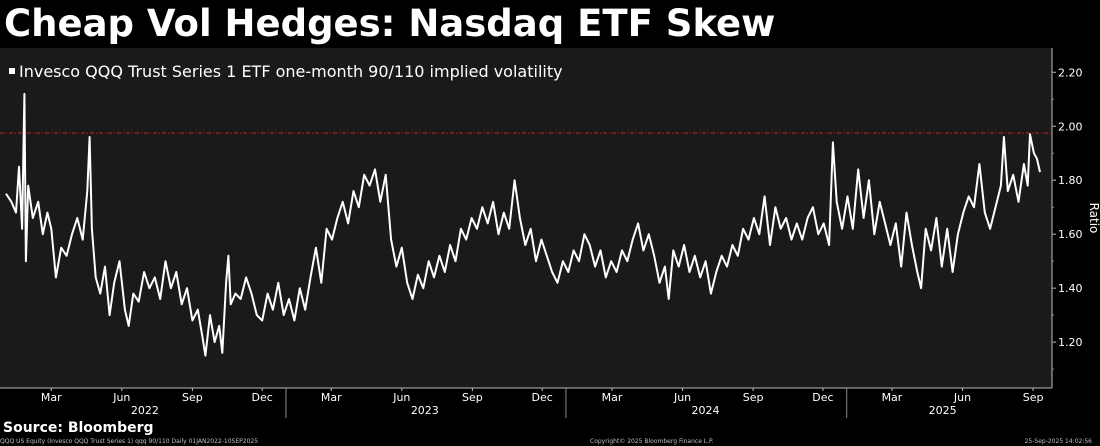  Describe the element at coordinates (1070, 180) in the screenshot. I see `y-tick-label: 1.80` at that location.